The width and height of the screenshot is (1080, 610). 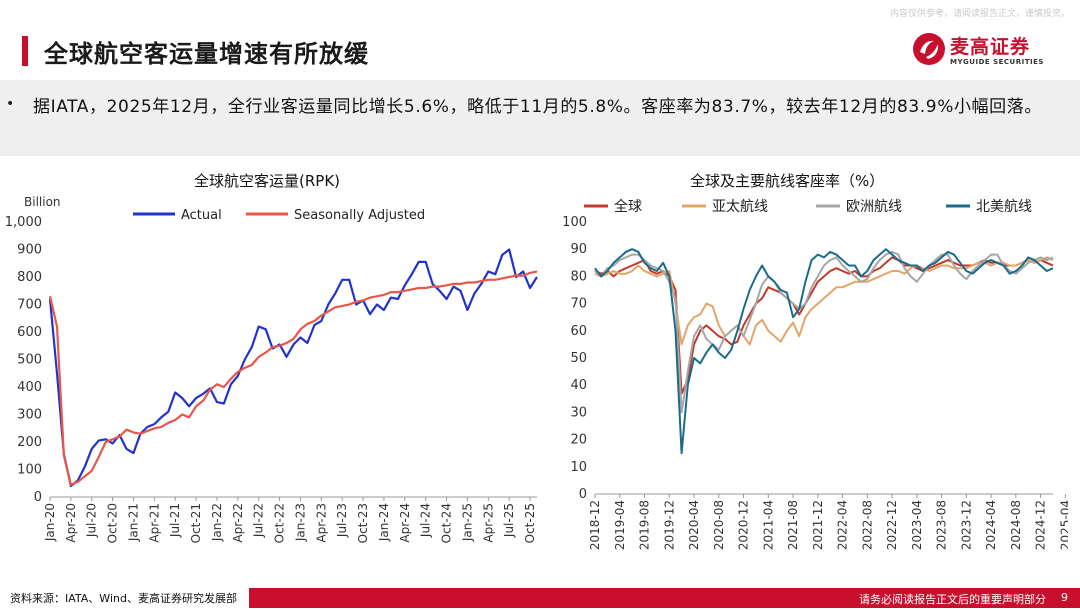 I want to click on rpk-x-tick-label: Jan-24, so click(x=384, y=522).